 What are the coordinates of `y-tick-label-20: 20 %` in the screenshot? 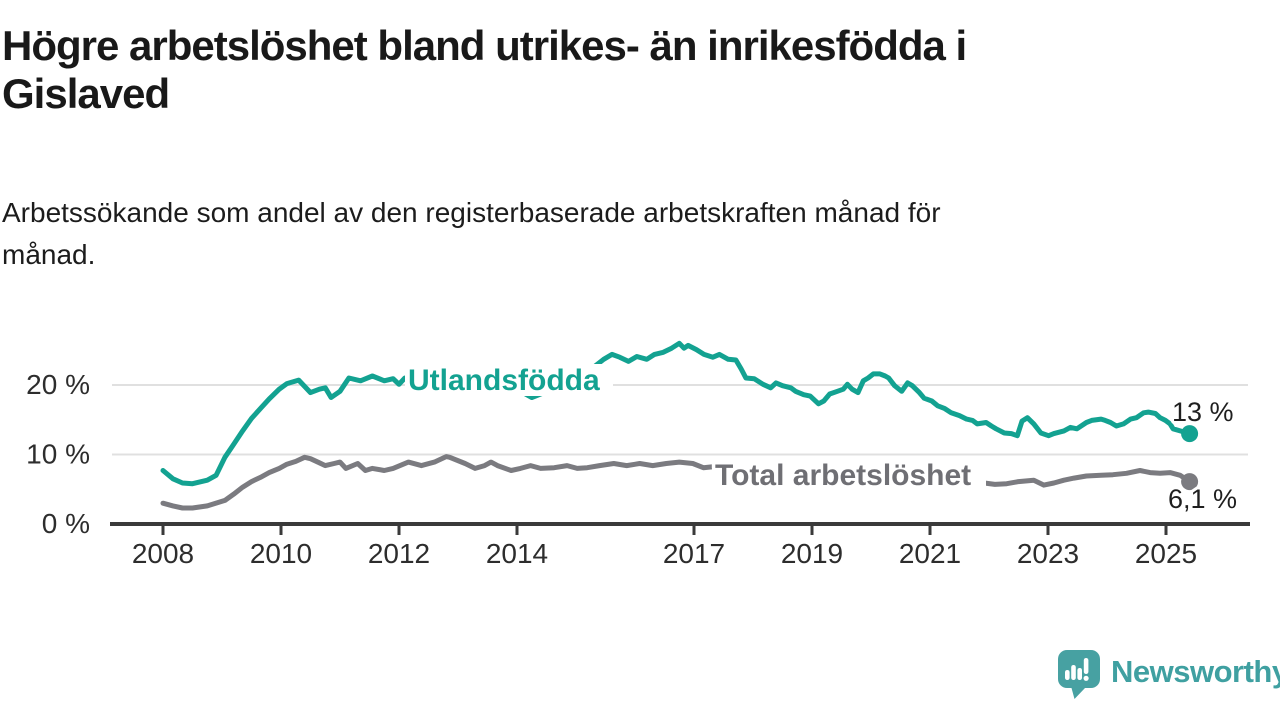 It's located at (58, 384).